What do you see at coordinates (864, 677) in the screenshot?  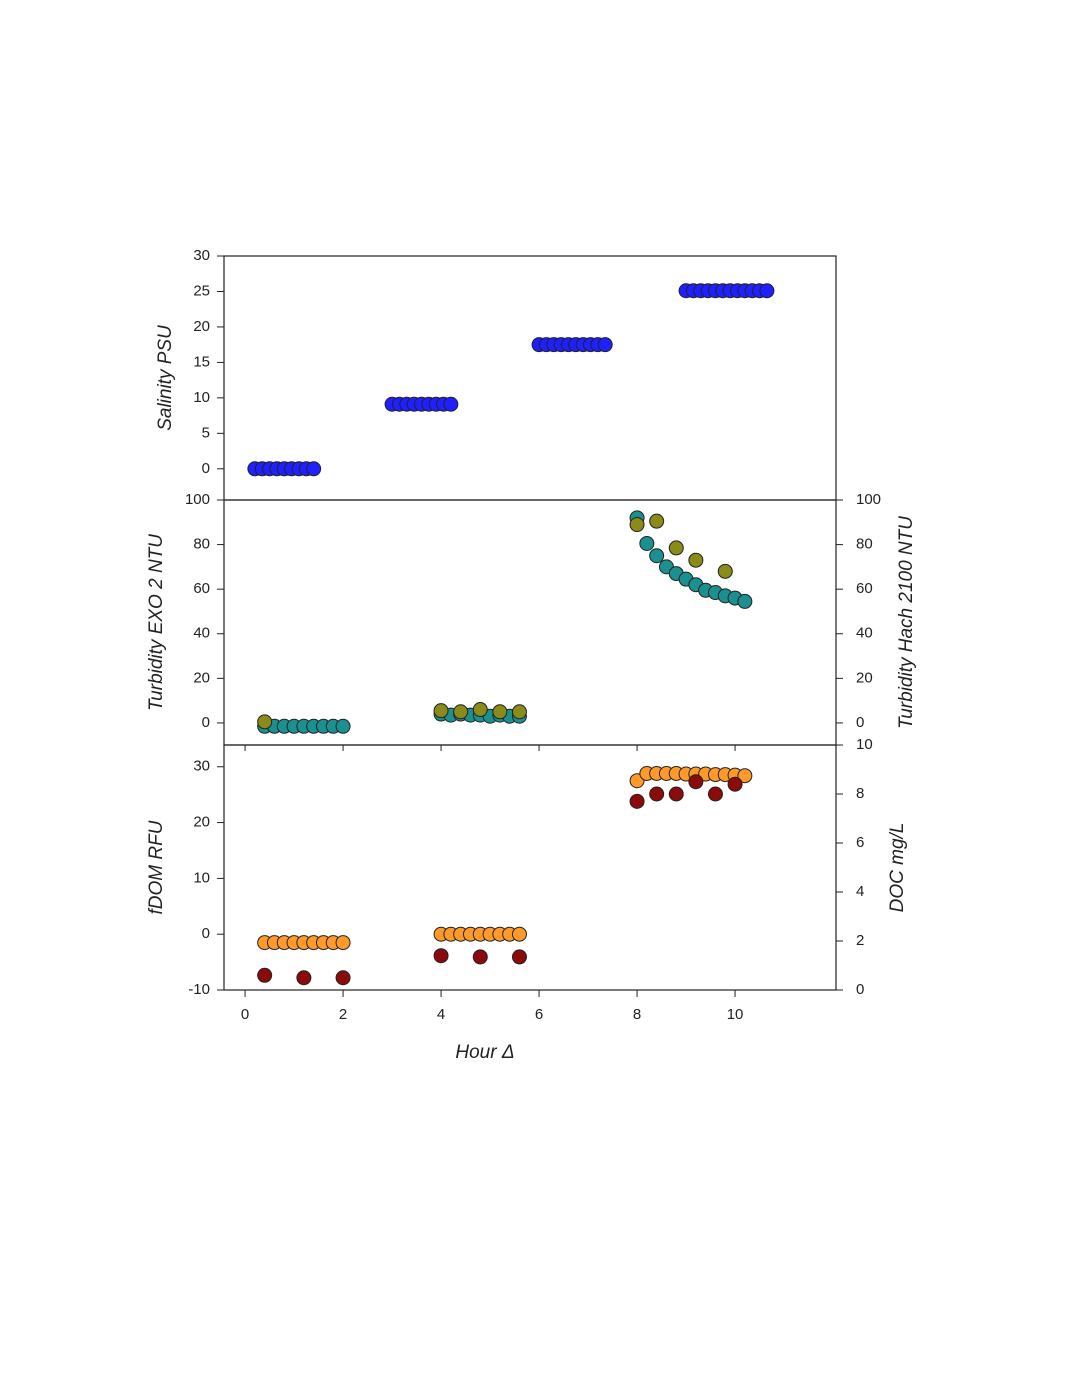 I see `y2-tick-label: 20` at bounding box center [864, 677].